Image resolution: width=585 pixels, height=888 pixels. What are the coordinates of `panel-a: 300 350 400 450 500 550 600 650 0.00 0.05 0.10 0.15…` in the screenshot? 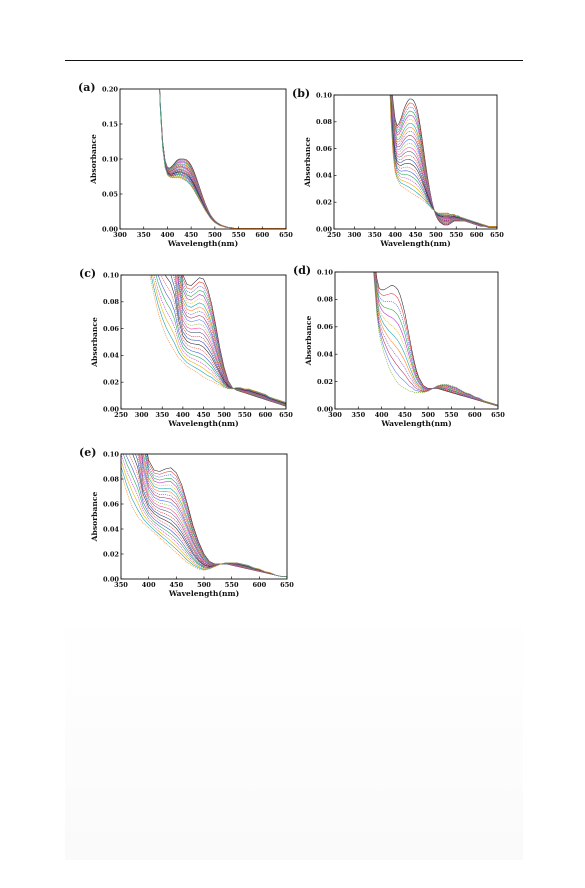 It's located at (185, 164).